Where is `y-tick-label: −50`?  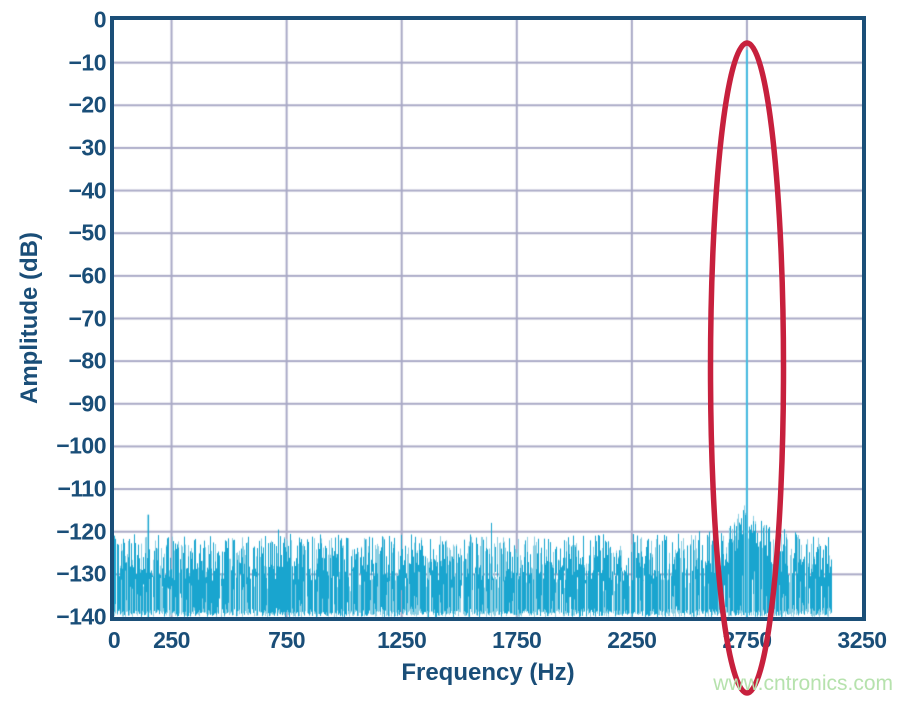 y-tick-label: −50 is located at coordinates (87, 232).